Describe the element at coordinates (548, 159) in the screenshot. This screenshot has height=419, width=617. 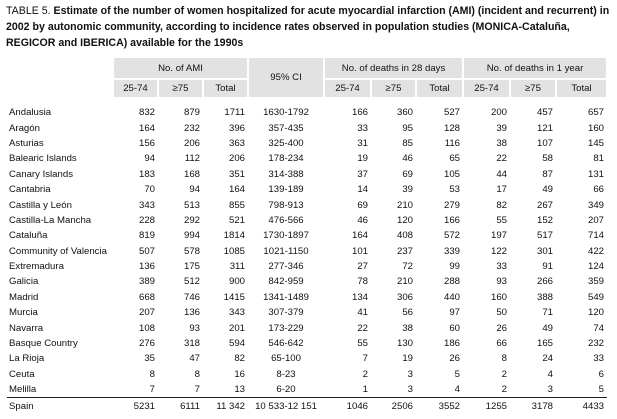
I see `cell: 58` at that location.